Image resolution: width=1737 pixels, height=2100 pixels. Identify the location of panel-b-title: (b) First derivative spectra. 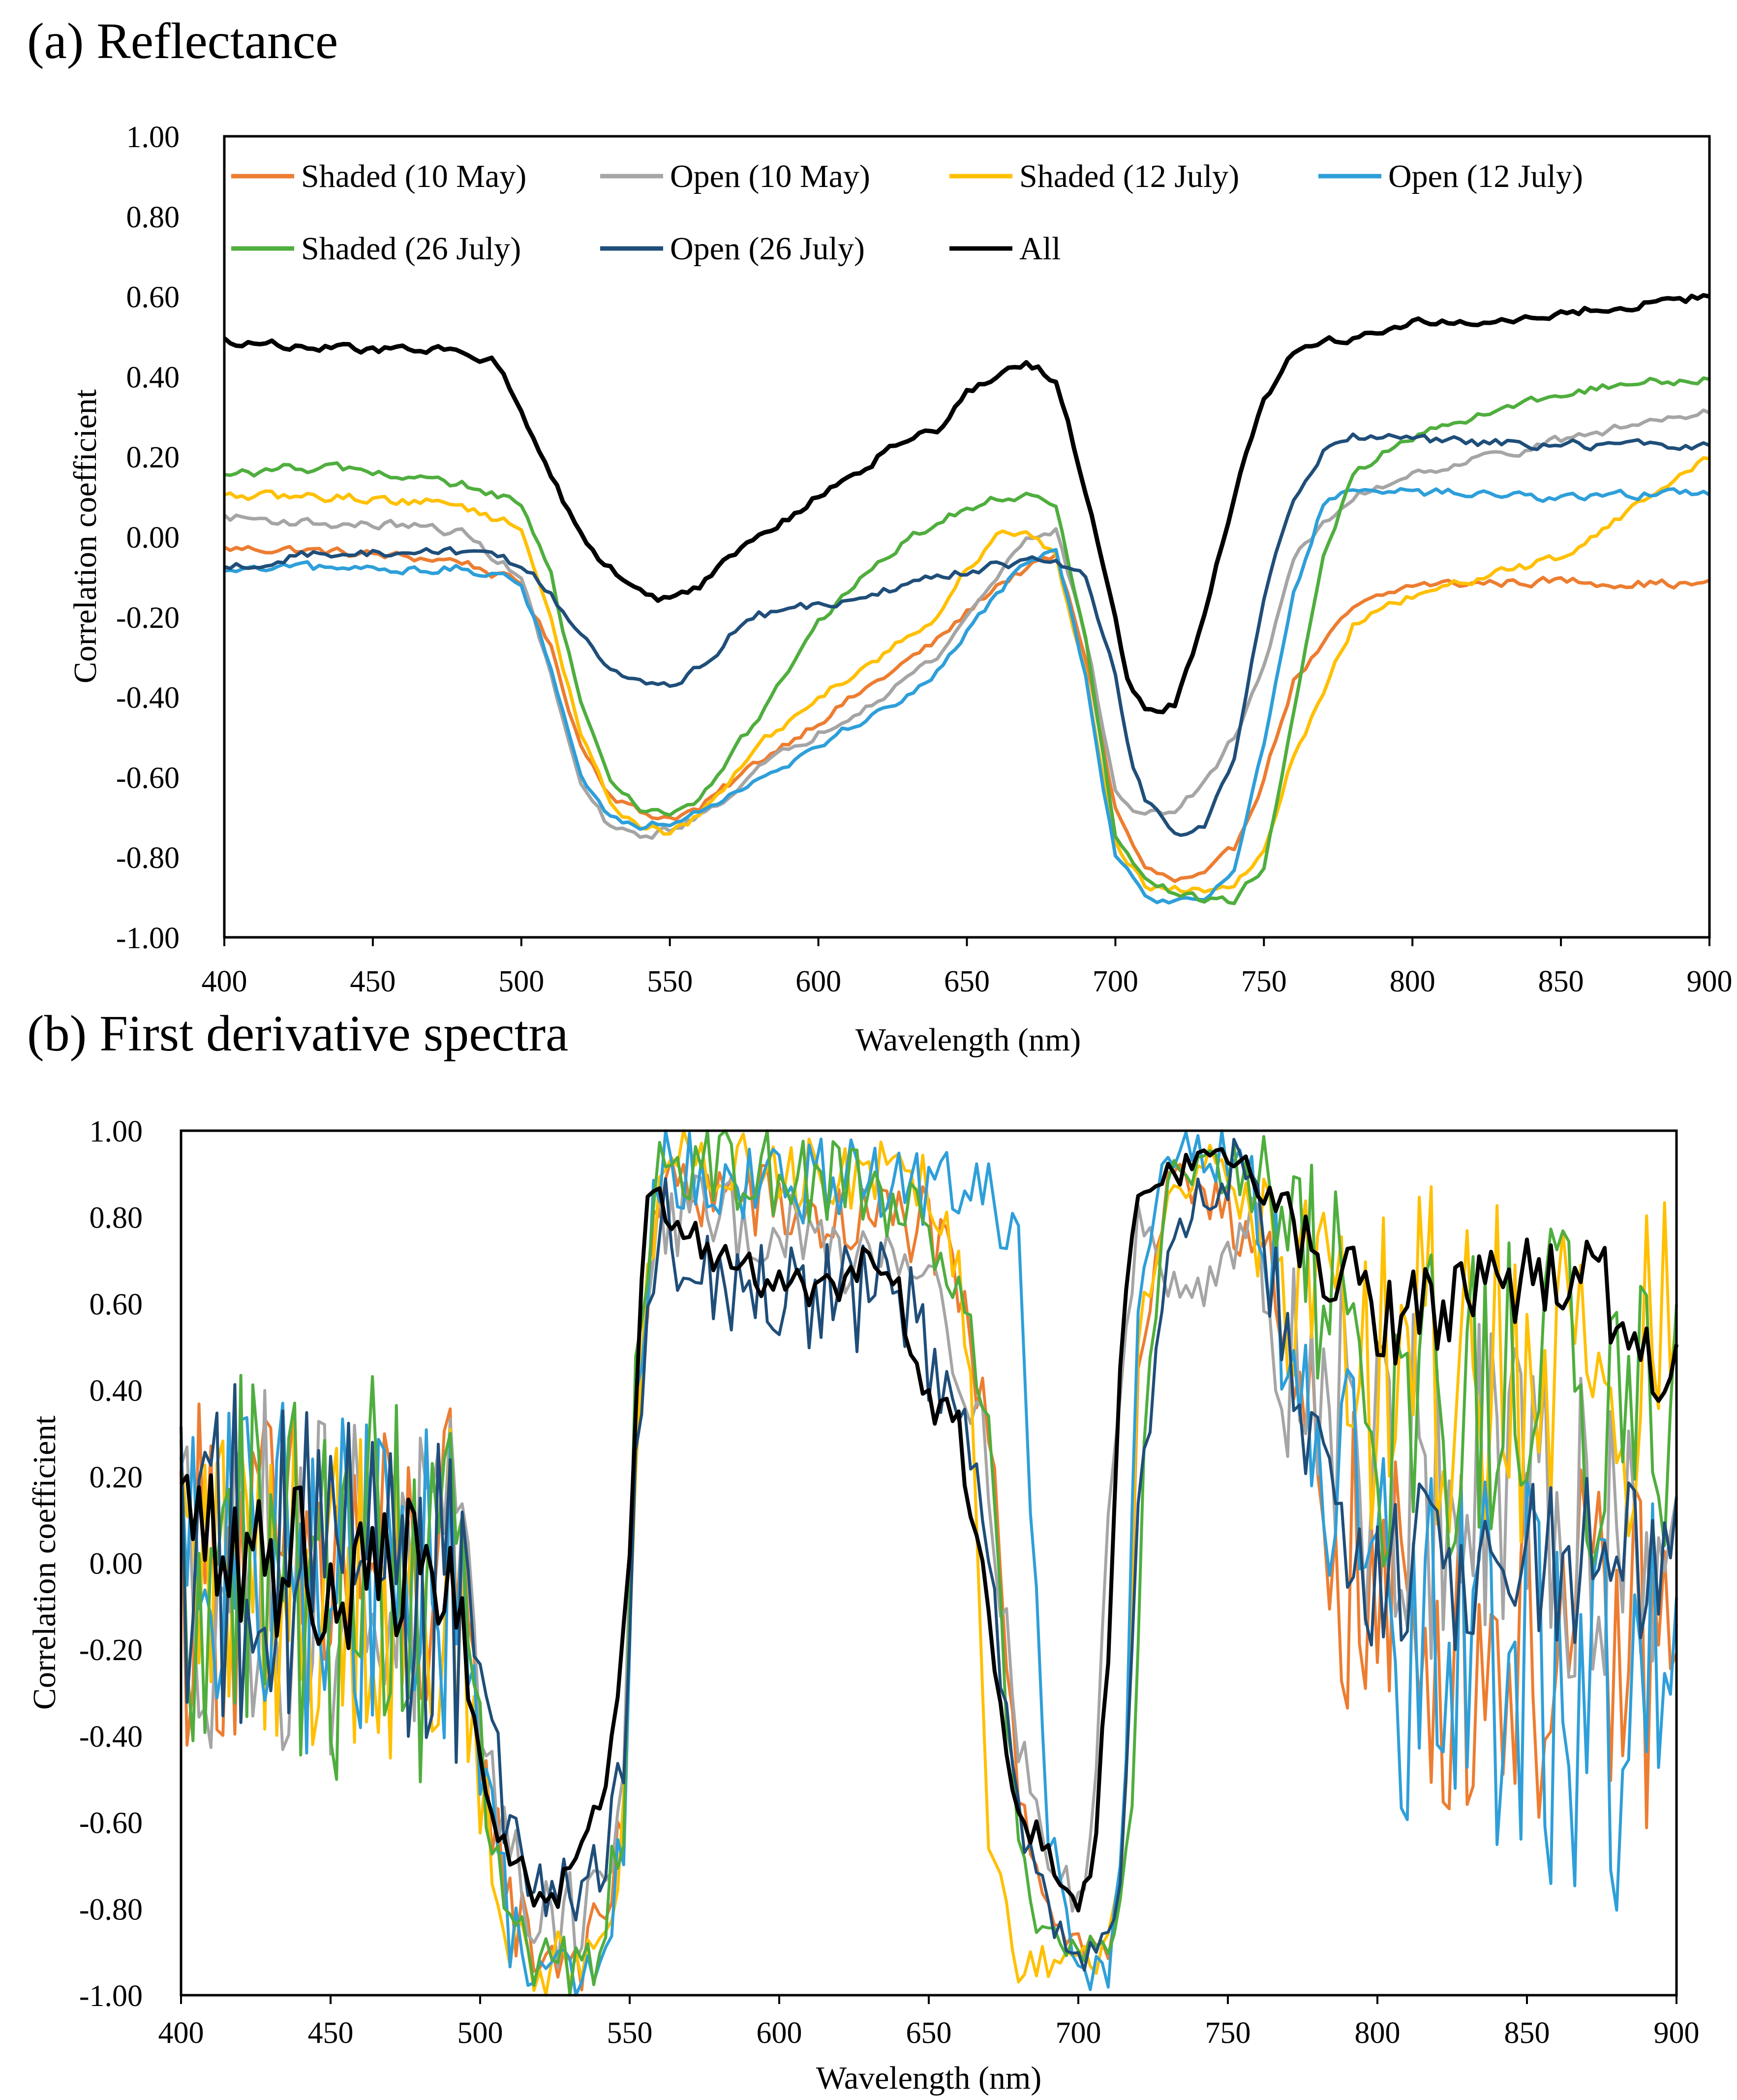
(297, 1033).